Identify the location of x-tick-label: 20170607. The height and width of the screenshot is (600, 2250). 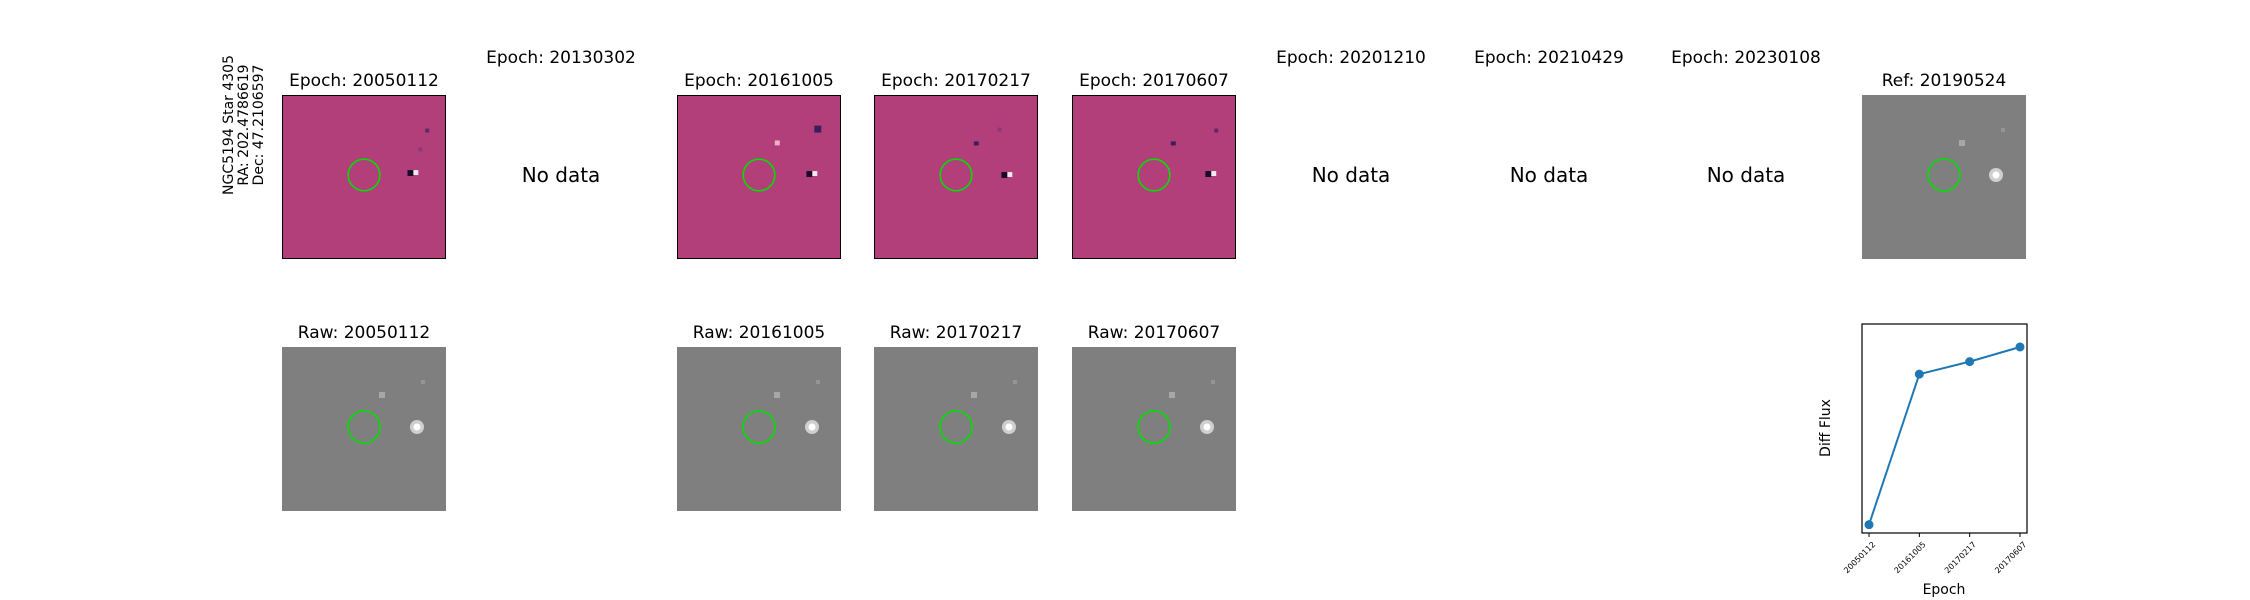
(2010, 557).